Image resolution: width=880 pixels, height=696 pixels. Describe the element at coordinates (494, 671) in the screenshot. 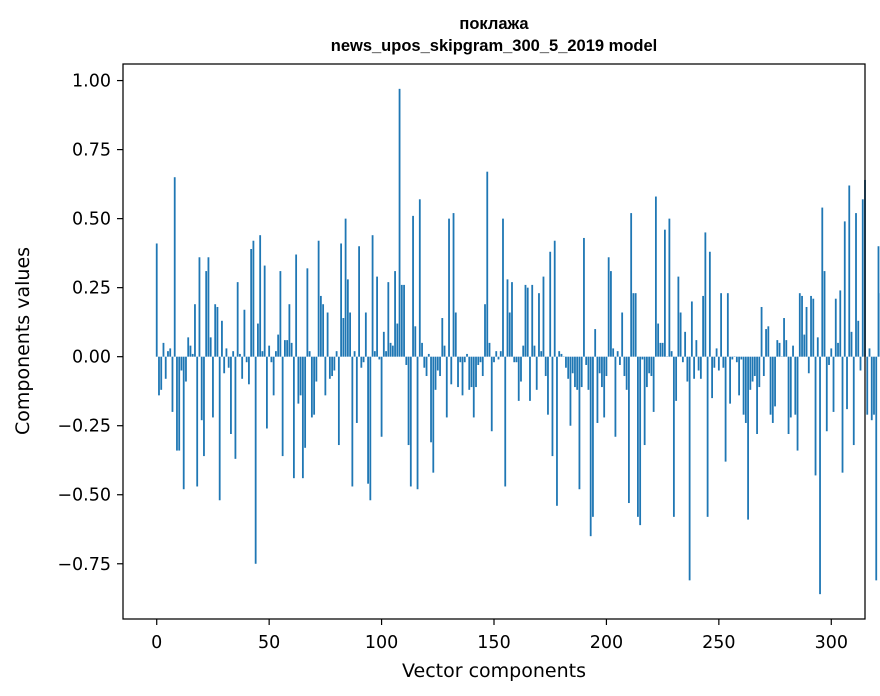

I see `x-axis-label: Vector components` at that location.